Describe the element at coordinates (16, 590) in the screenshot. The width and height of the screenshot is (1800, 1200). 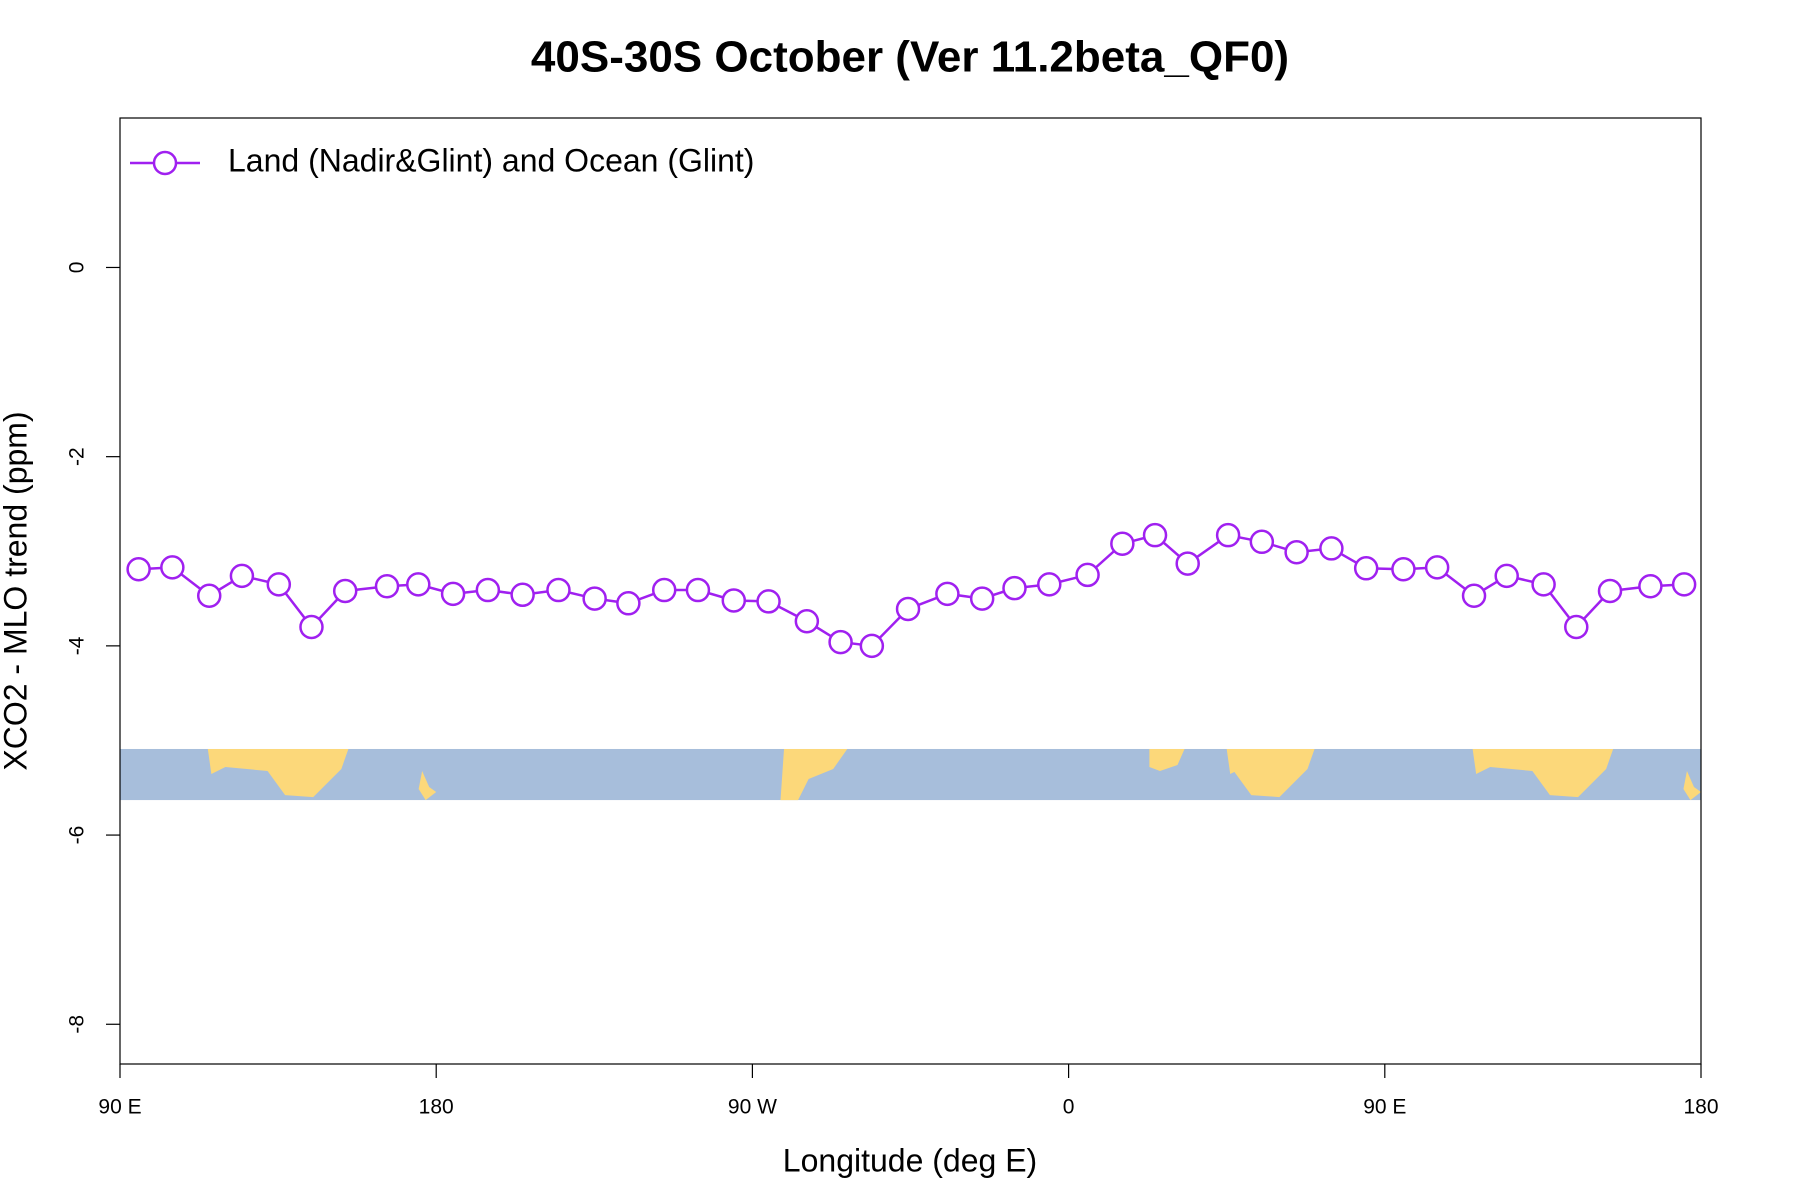
I see `y-axis-label: XCO2 - MLO trend (ppm)` at that location.